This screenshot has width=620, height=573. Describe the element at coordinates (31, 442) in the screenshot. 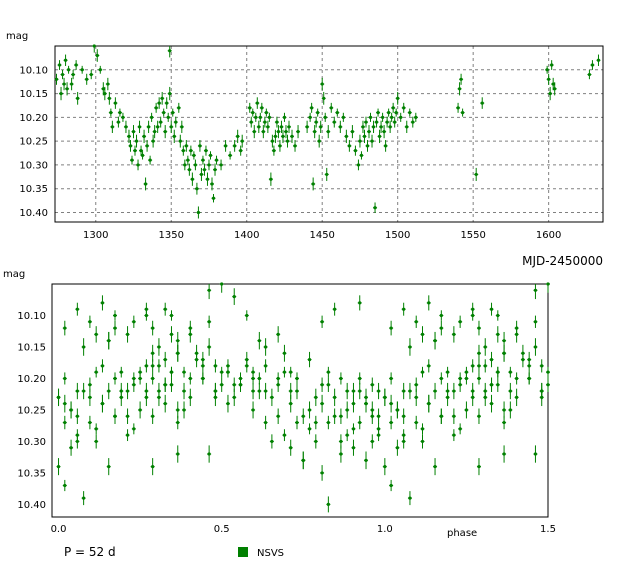

I see `bottom-ytick-label: 10.30` at that location.